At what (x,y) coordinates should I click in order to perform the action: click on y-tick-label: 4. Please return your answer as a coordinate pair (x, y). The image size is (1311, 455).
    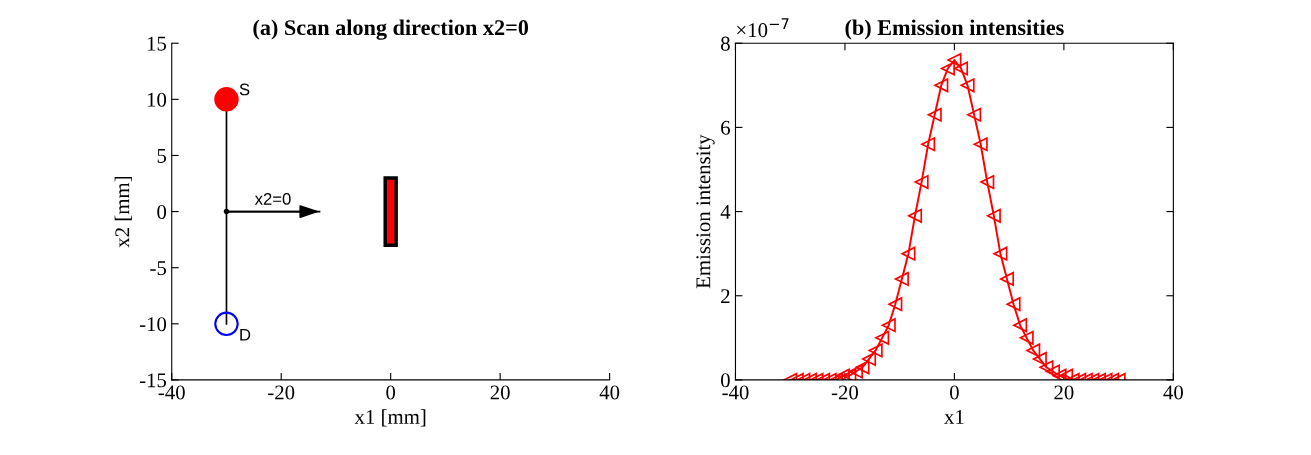
    Looking at the image, I should click on (725, 212).